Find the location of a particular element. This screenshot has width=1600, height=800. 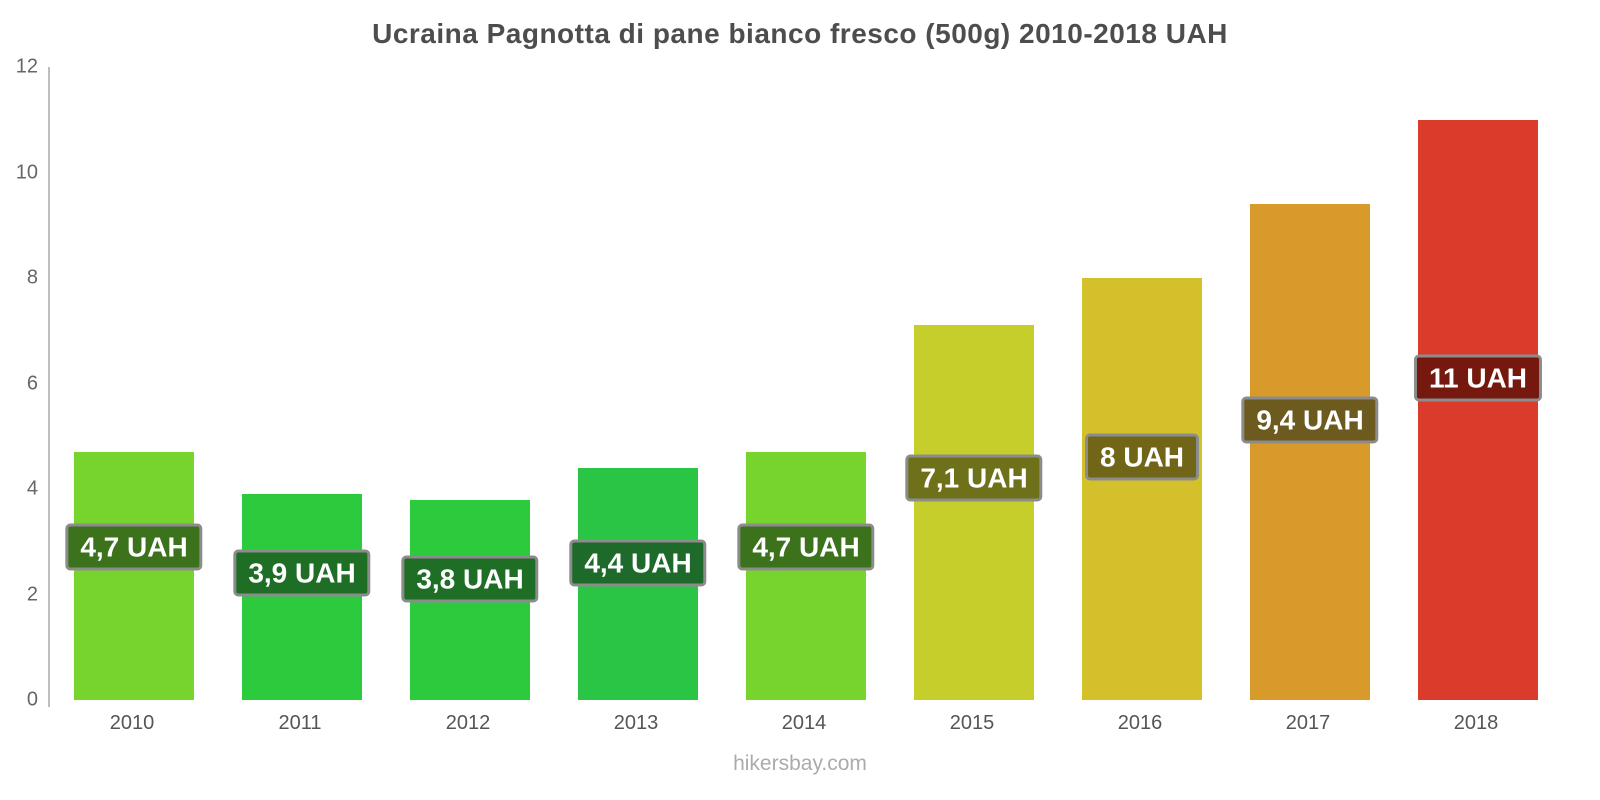

x-tick-label-2018: 2018 is located at coordinates (1476, 723).